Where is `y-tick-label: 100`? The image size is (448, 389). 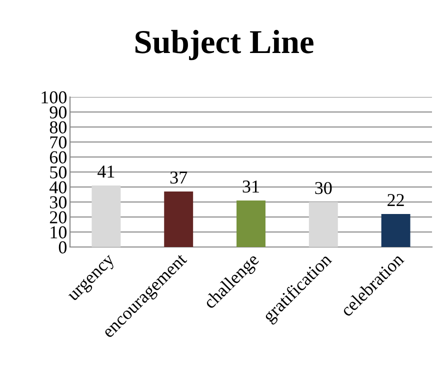 y-tick-label: 100 is located at coordinates (54, 97).